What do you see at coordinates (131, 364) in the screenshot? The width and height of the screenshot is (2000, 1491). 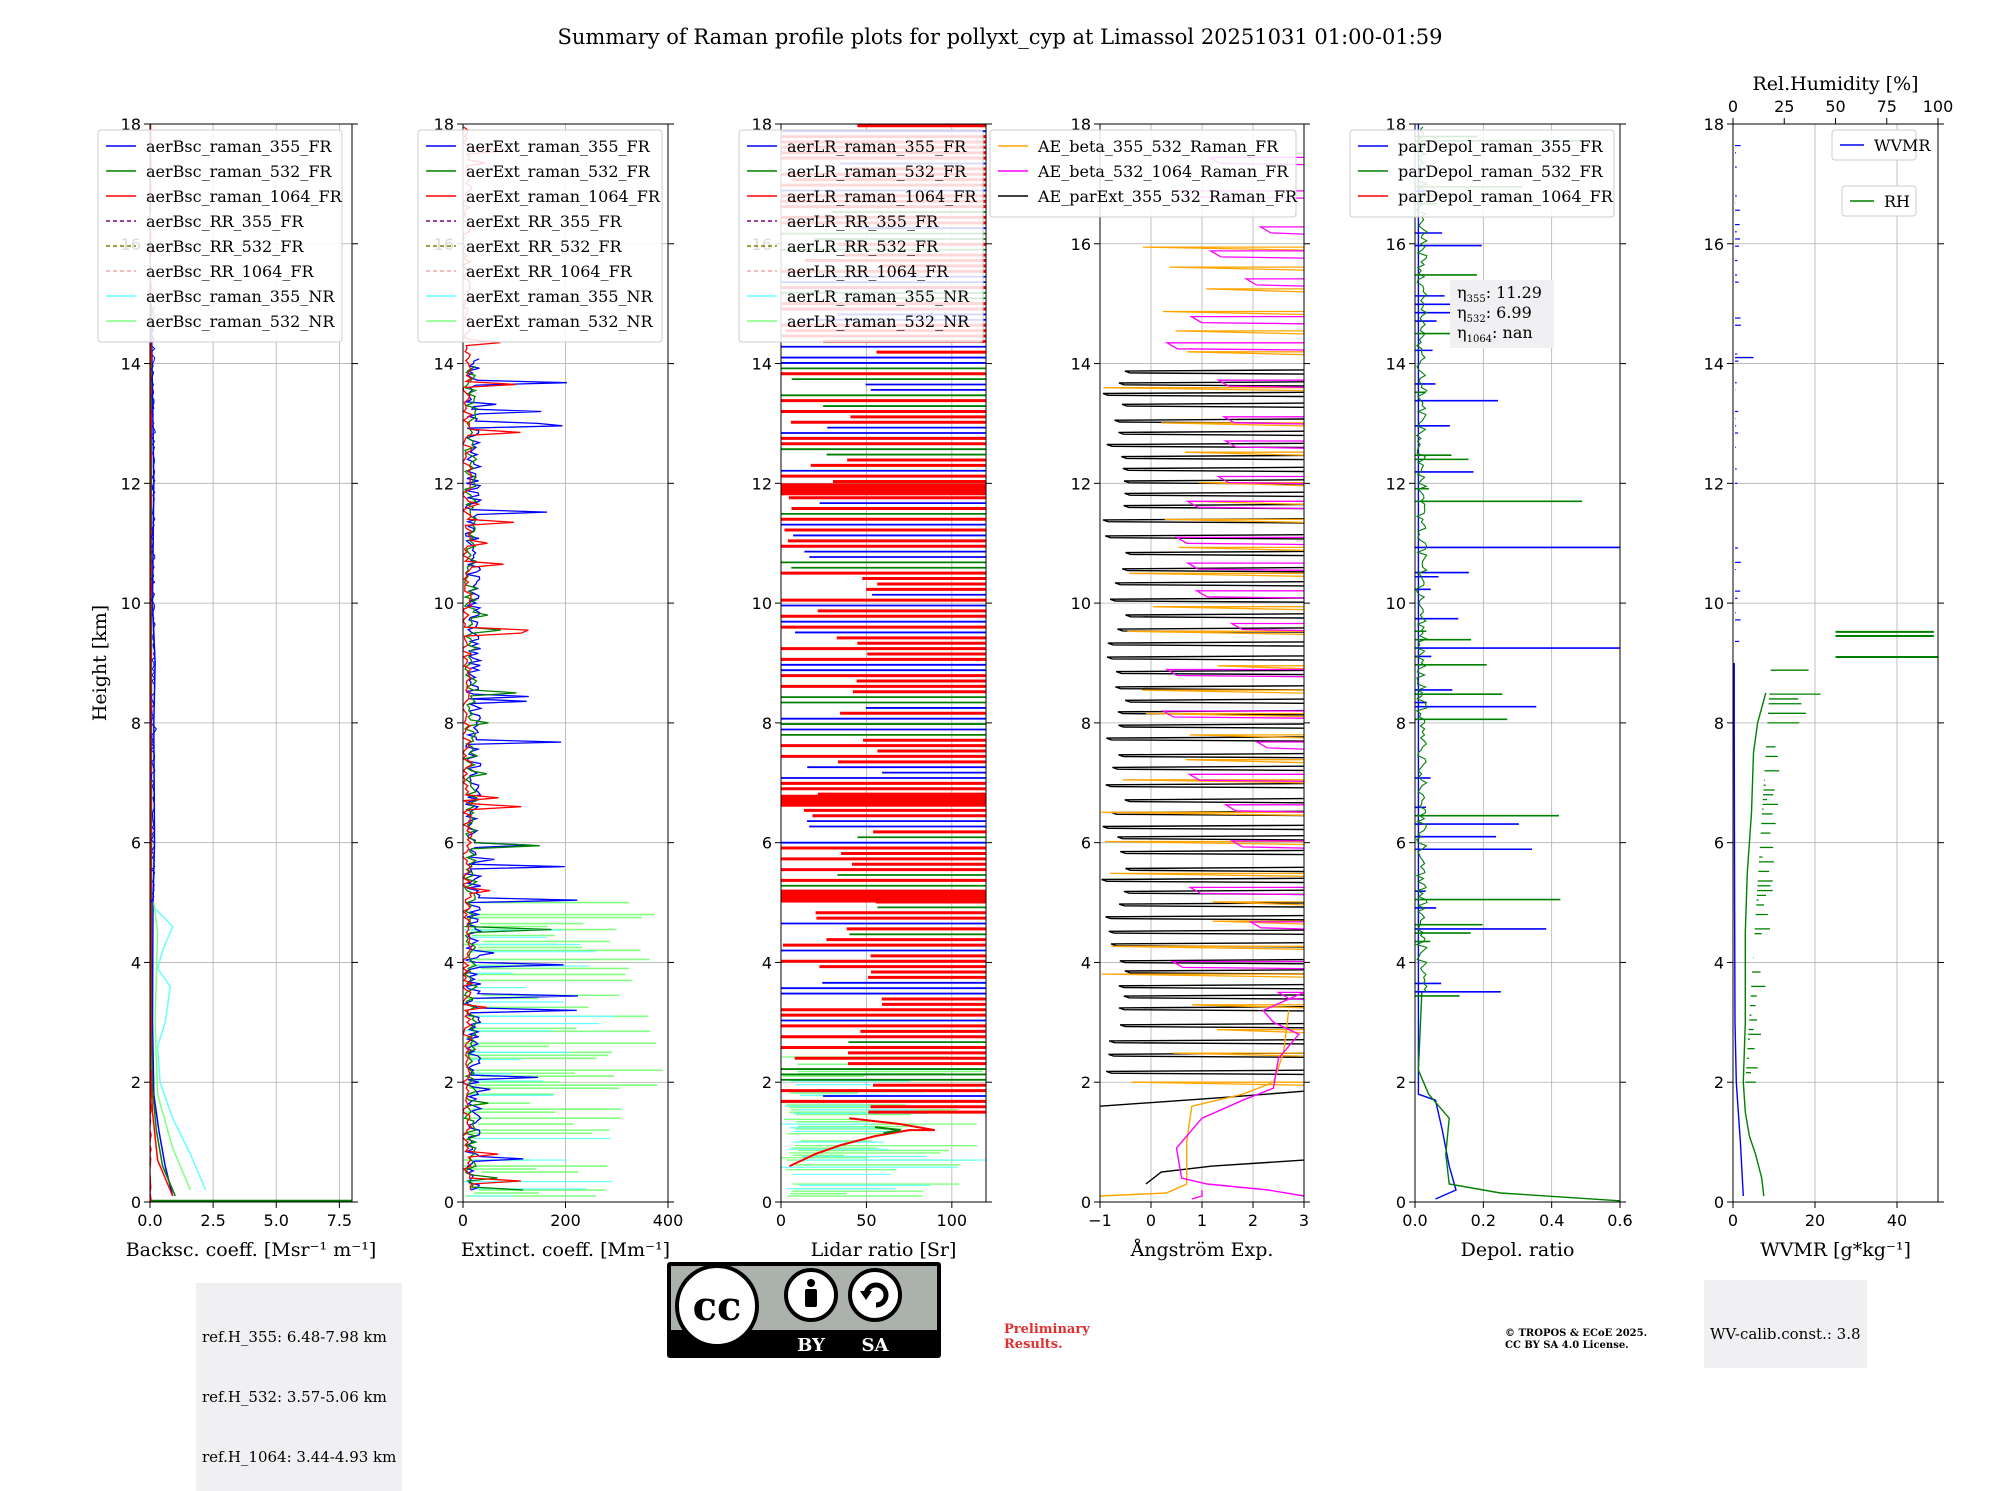 I see `y-tick-label: 14` at bounding box center [131, 364].